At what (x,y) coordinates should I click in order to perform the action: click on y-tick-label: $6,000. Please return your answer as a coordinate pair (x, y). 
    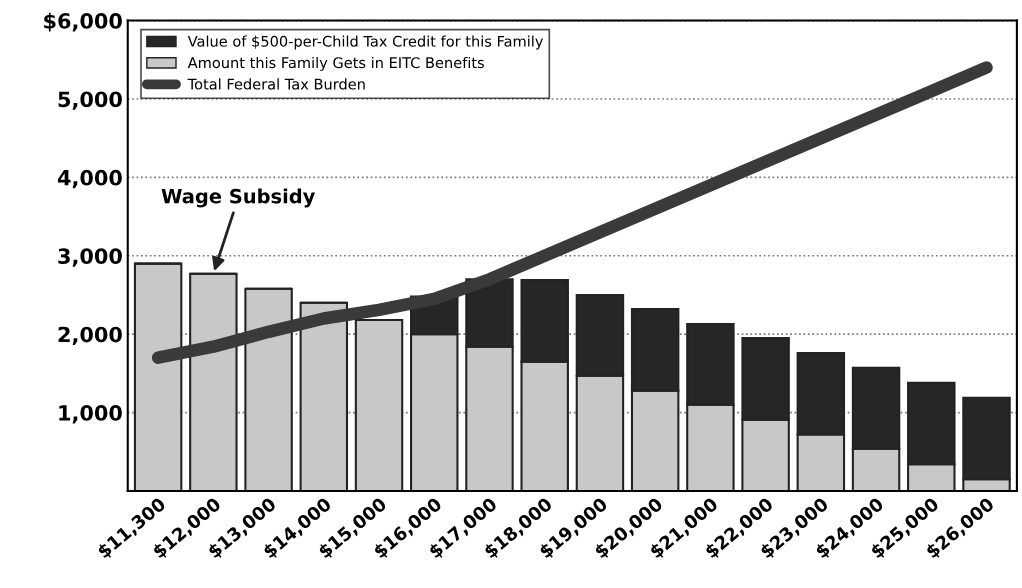
    Looking at the image, I should click on (83, 22).